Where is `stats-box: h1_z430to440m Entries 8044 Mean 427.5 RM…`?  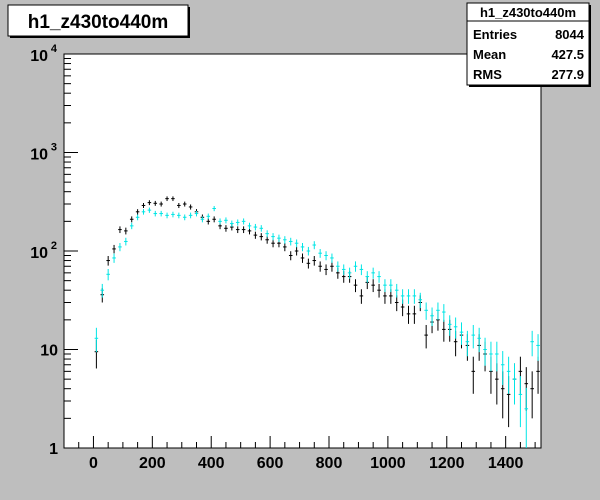 stats-box: h1_z430to440m Entries 8044 Mean 427.5 RM… is located at coordinates (528, 44).